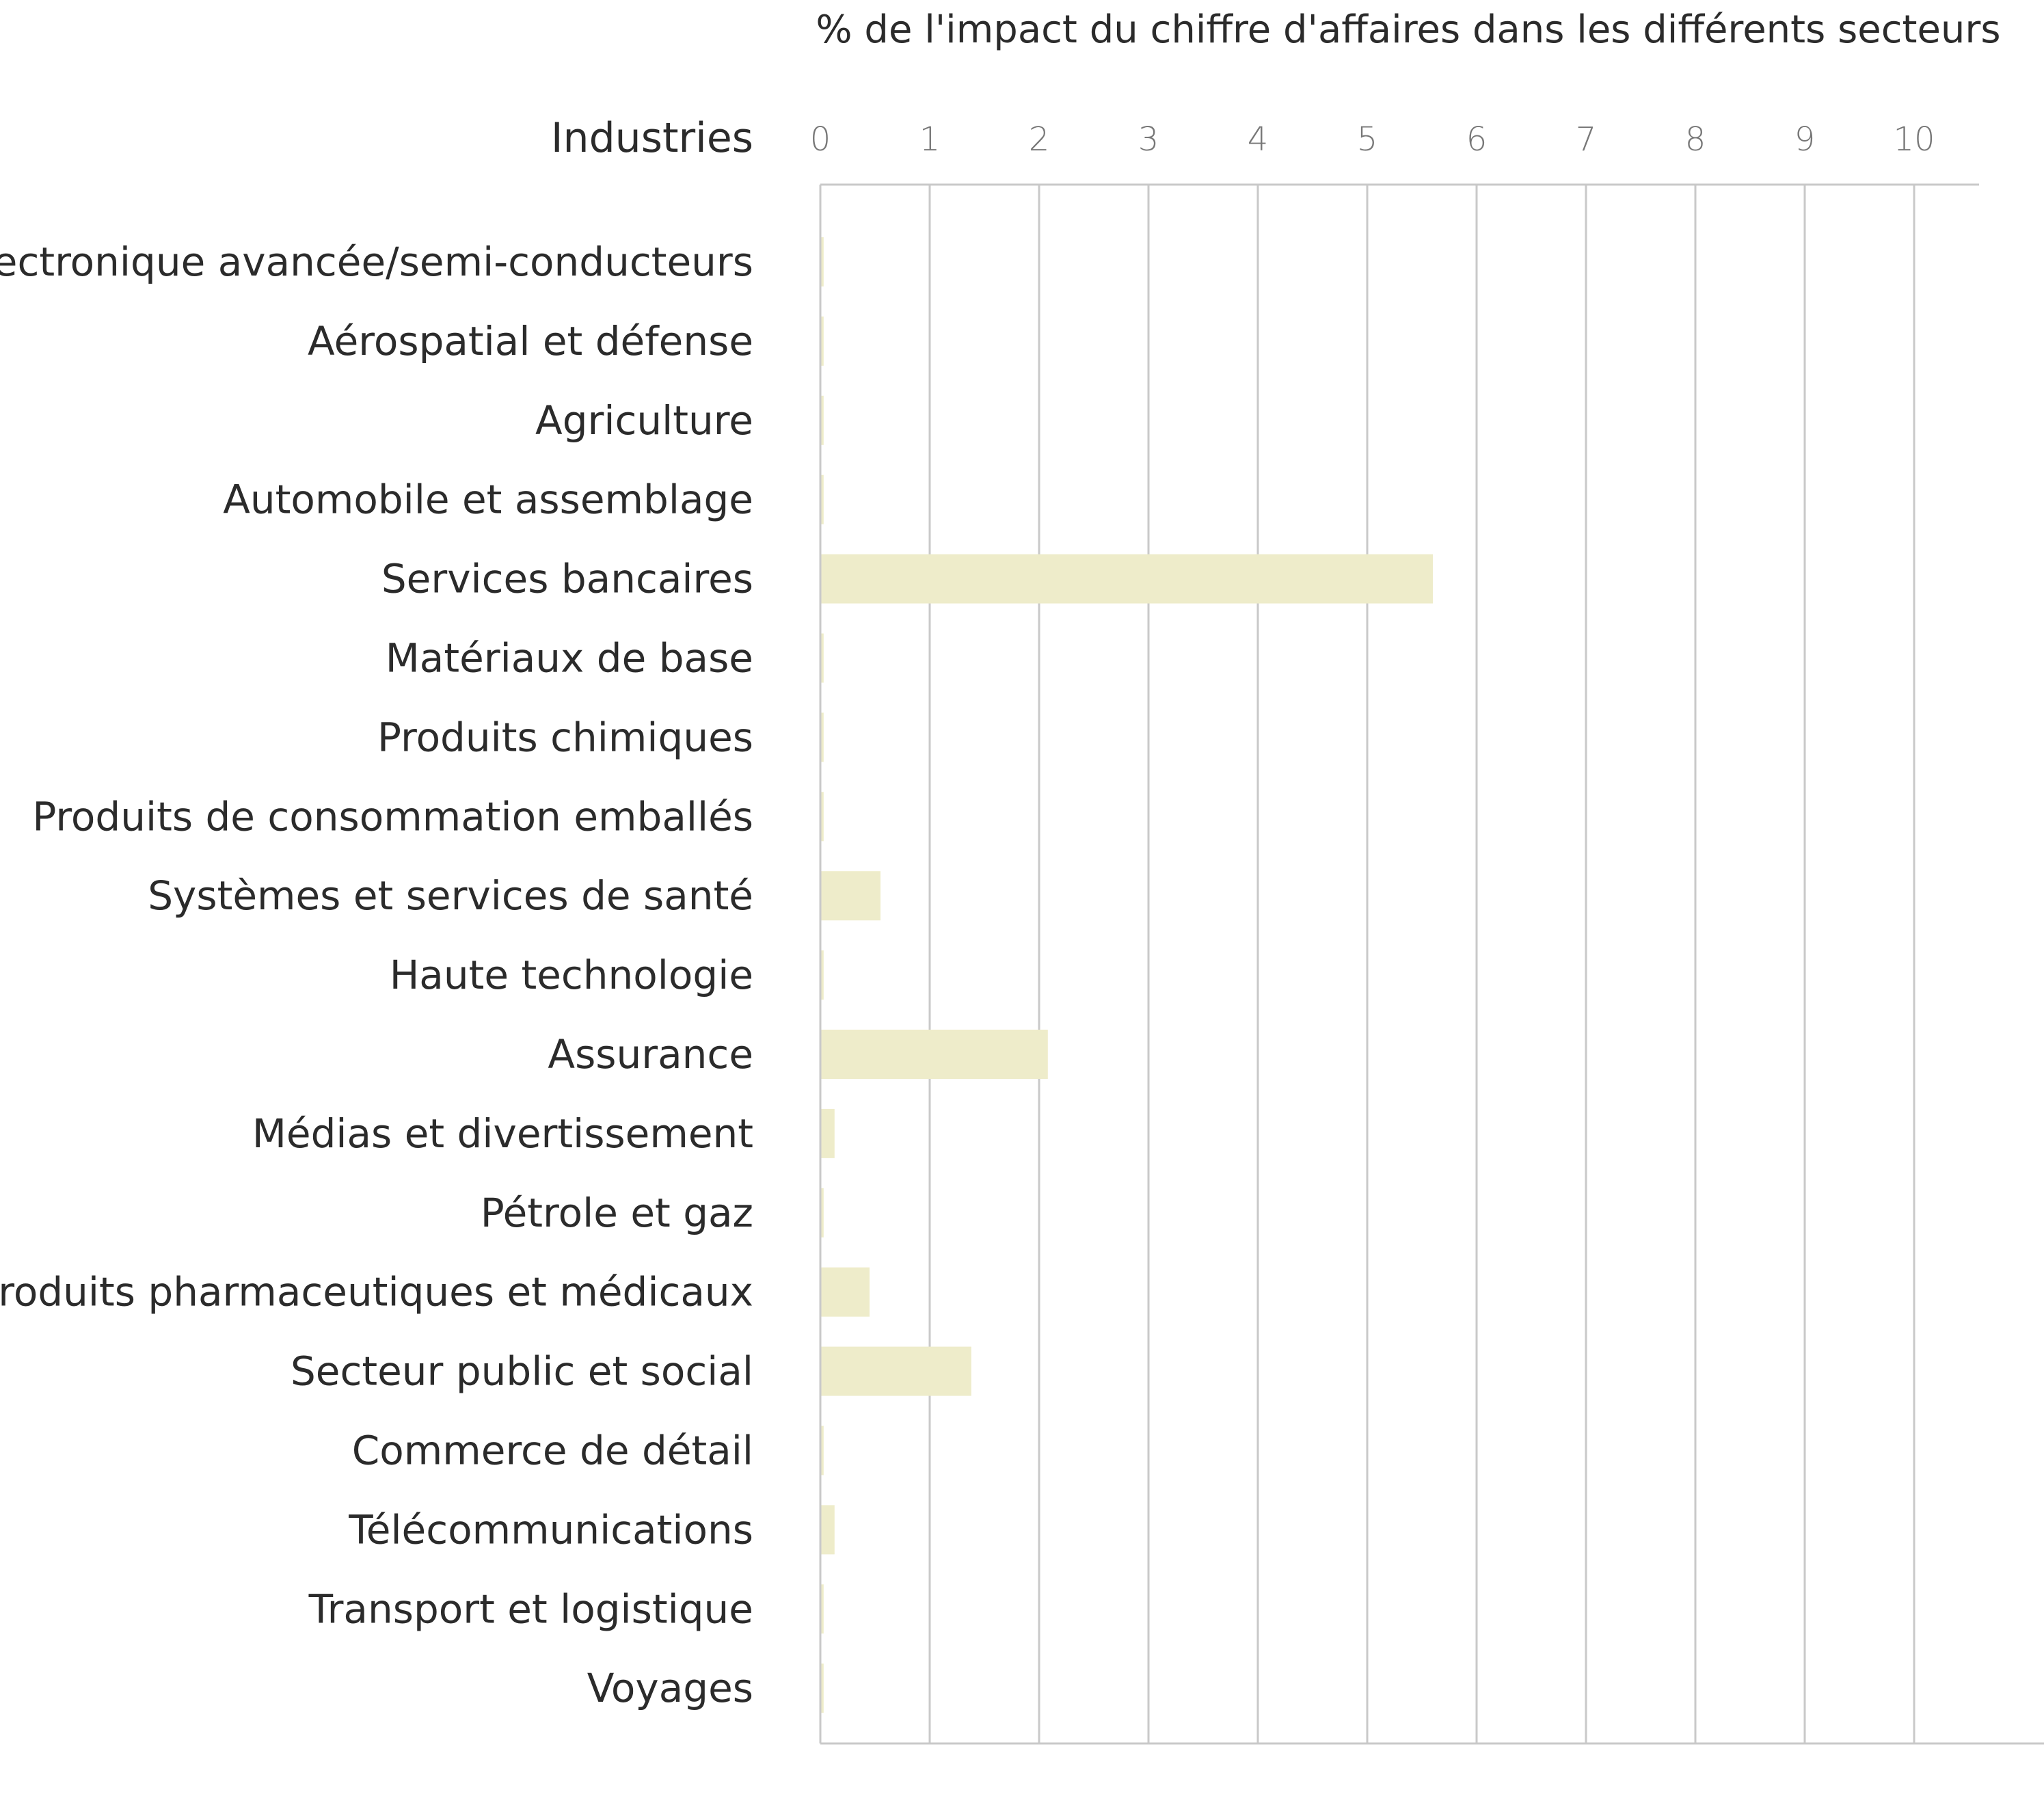  Describe the element at coordinates (392, 816) in the screenshot. I see `category-label: Produits de consommation emballés` at that location.